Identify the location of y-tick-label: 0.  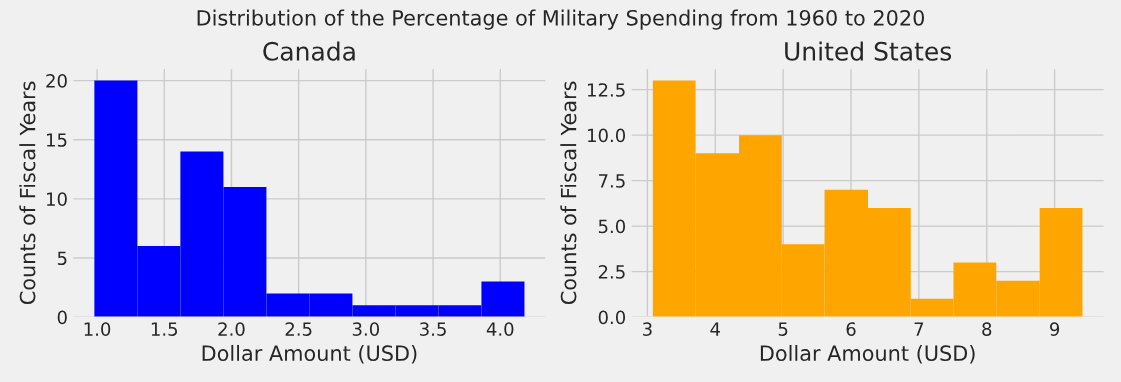
(62, 317).